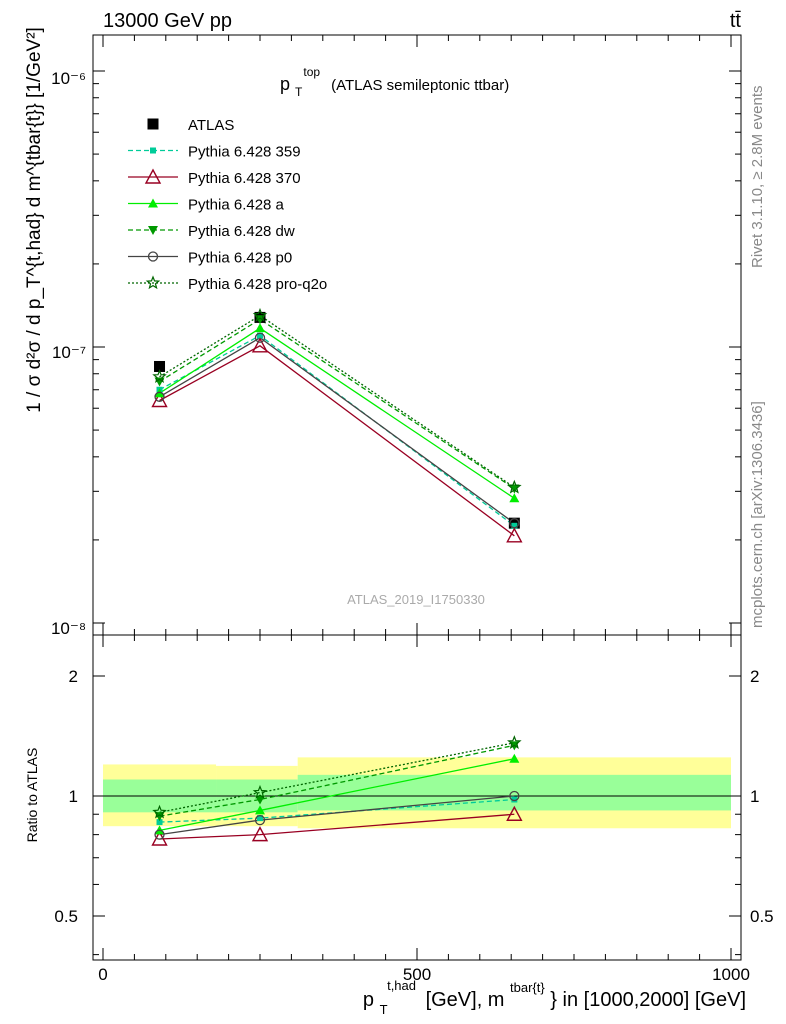  Describe the element at coordinates (736, 21) in the screenshot. I see `header-right: tt̄` at that location.